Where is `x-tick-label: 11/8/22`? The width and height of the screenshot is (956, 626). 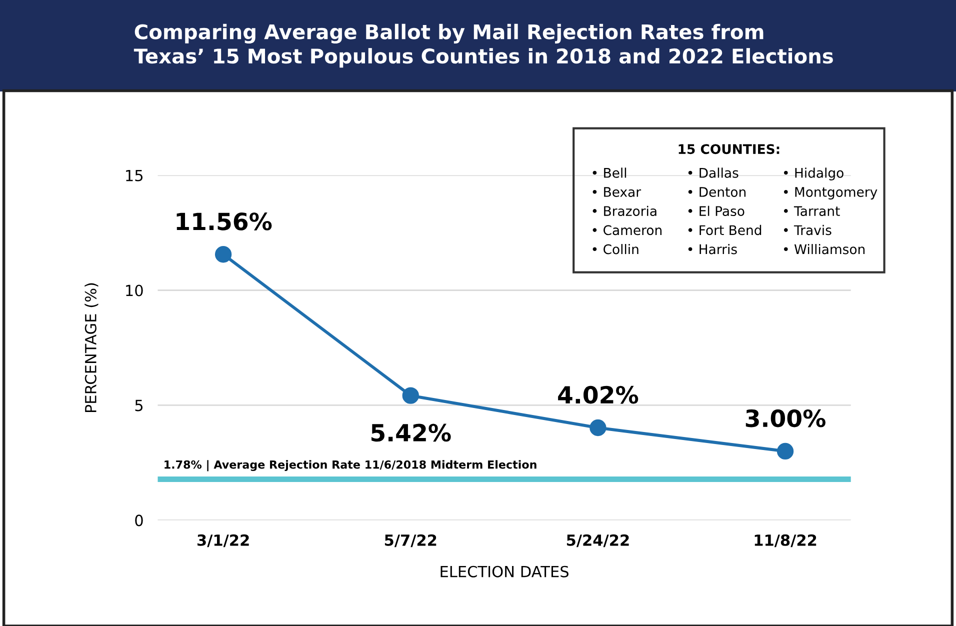 x-tick-label: 11/8/22 is located at coordinates (785, 541).